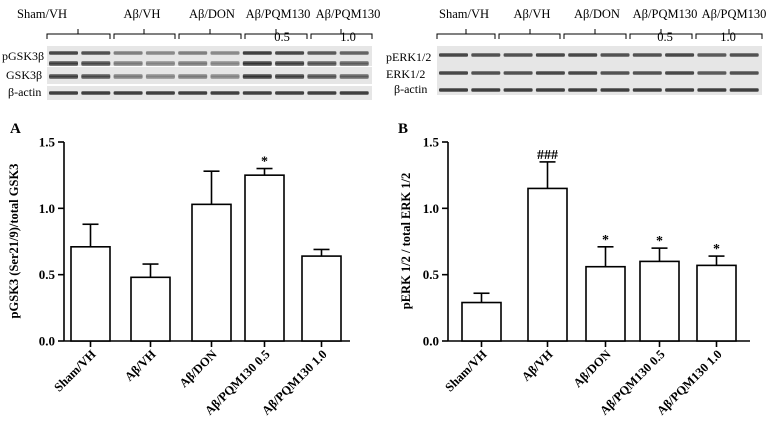 The width and height of the screenshot is (772, 444). What do you see at coordinates (597, 14) in the screenshot?
I see `blot-group-label: Aβ/DON` at bounding box center [597, 14].